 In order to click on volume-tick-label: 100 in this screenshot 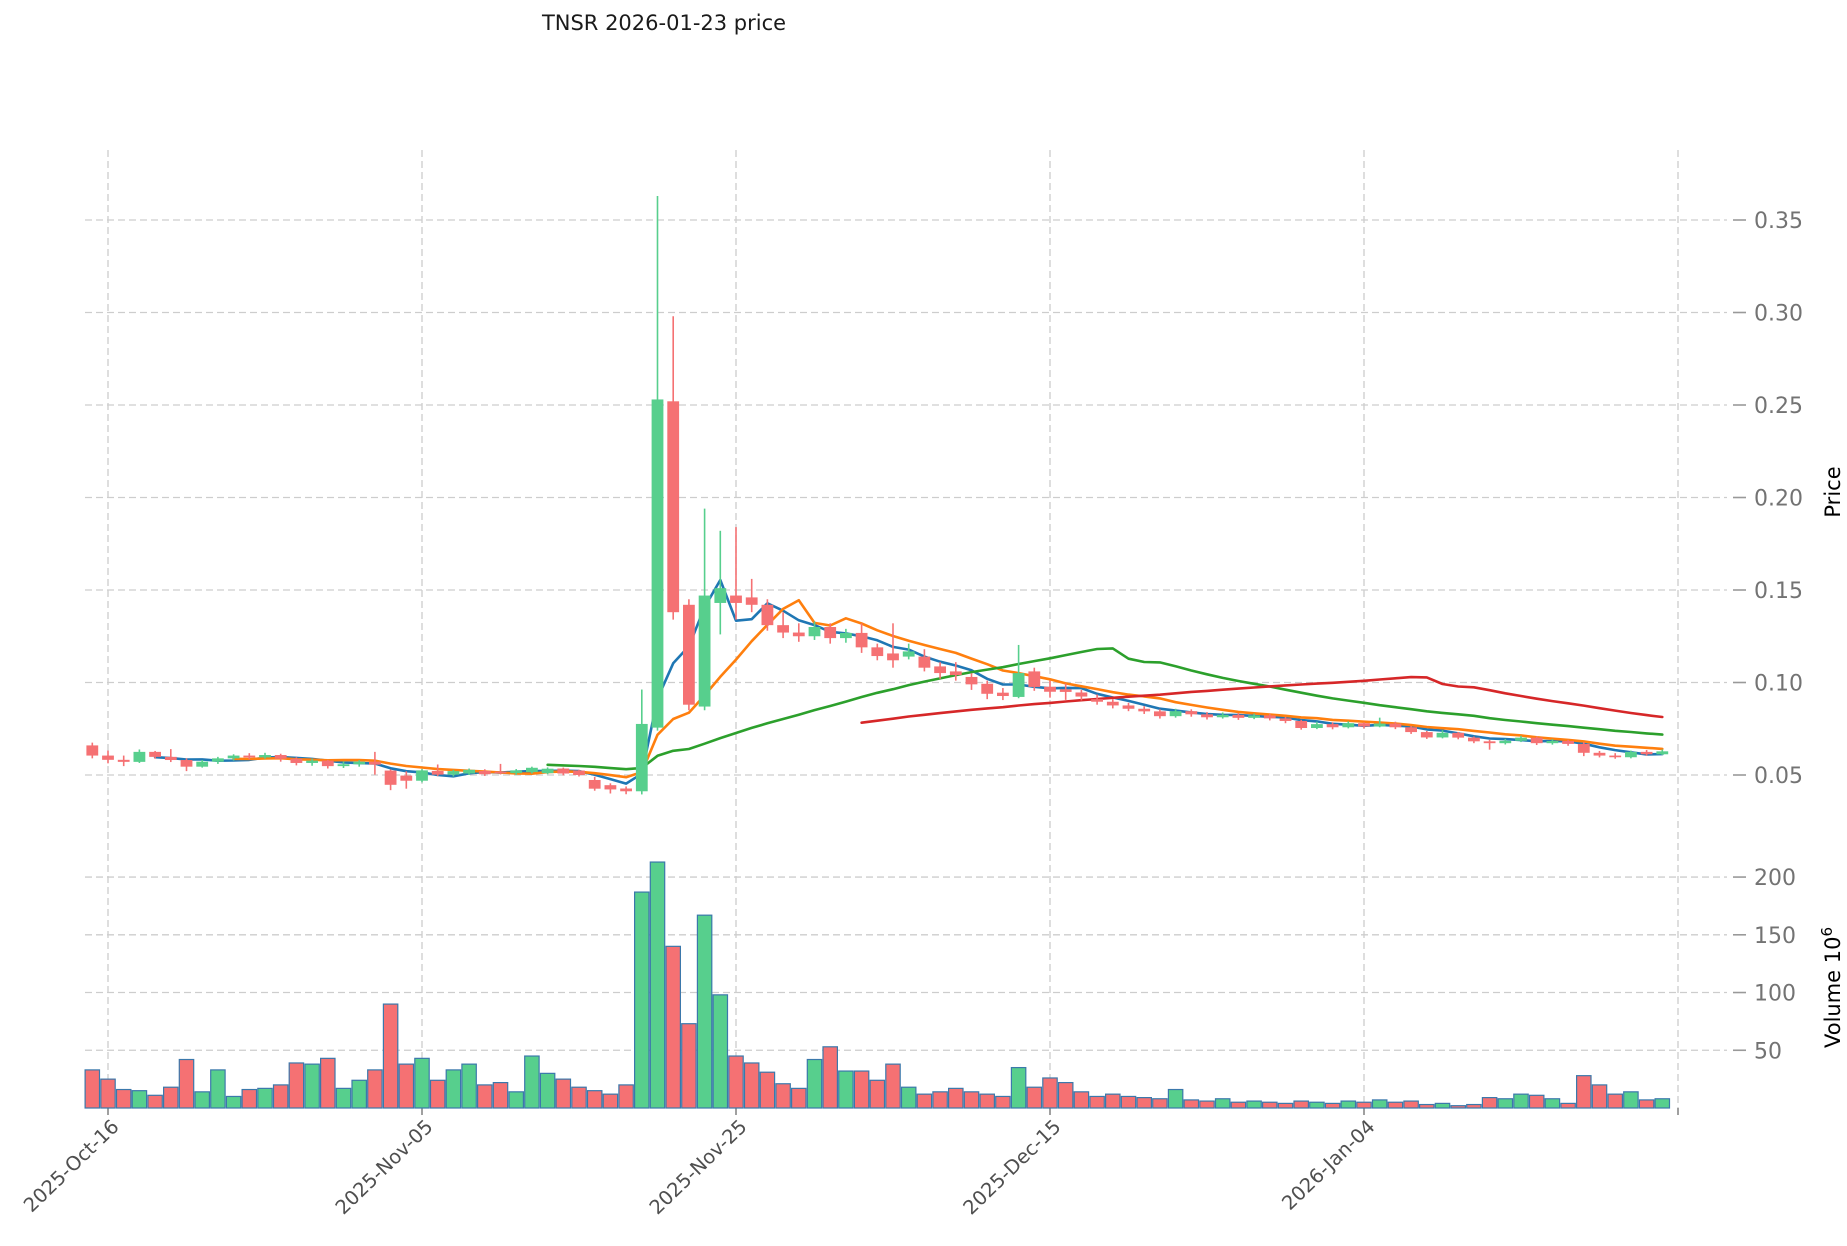, I will do `click(1775, 994)`.